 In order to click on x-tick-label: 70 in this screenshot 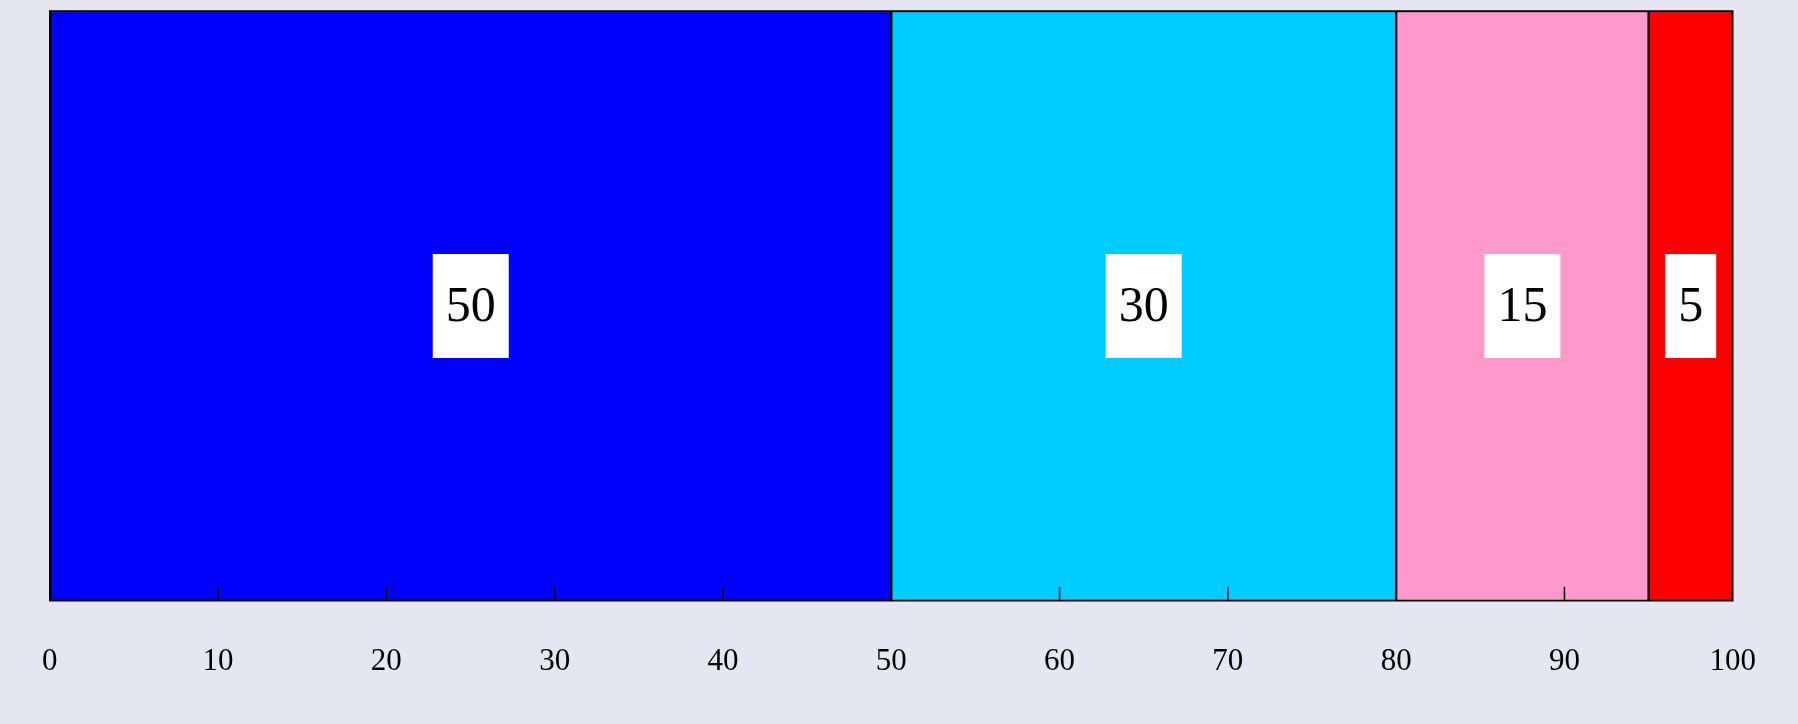, I will do `click(1228, 659)`.